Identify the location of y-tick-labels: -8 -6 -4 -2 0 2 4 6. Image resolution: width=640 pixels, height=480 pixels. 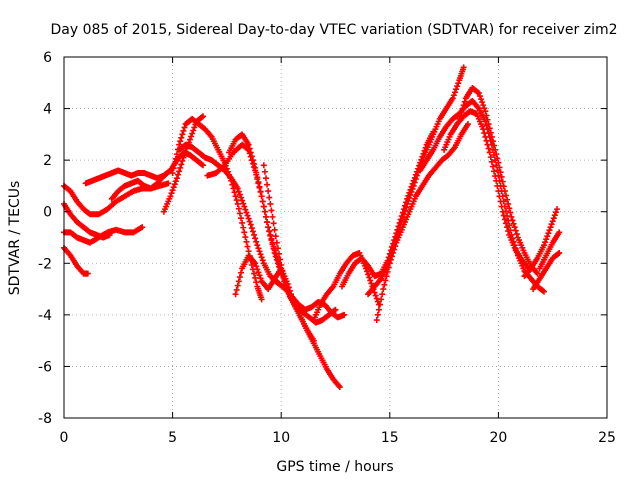
(45, 238).